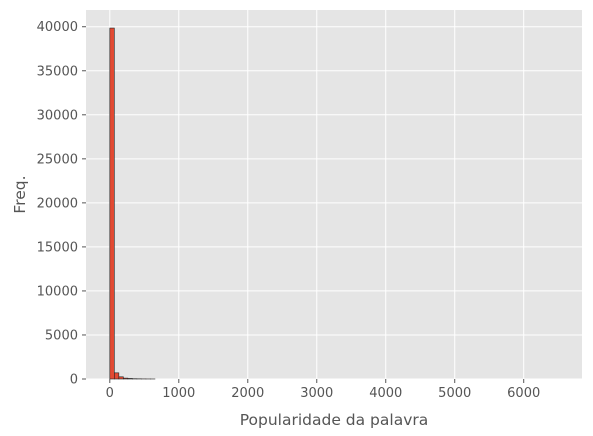 The height and width of the screenshot is (436, 593). What do you see at coordinates (178, 393) in the screenshot?
I see `x-tick-label: 1000` at bounding box center [178, 393].